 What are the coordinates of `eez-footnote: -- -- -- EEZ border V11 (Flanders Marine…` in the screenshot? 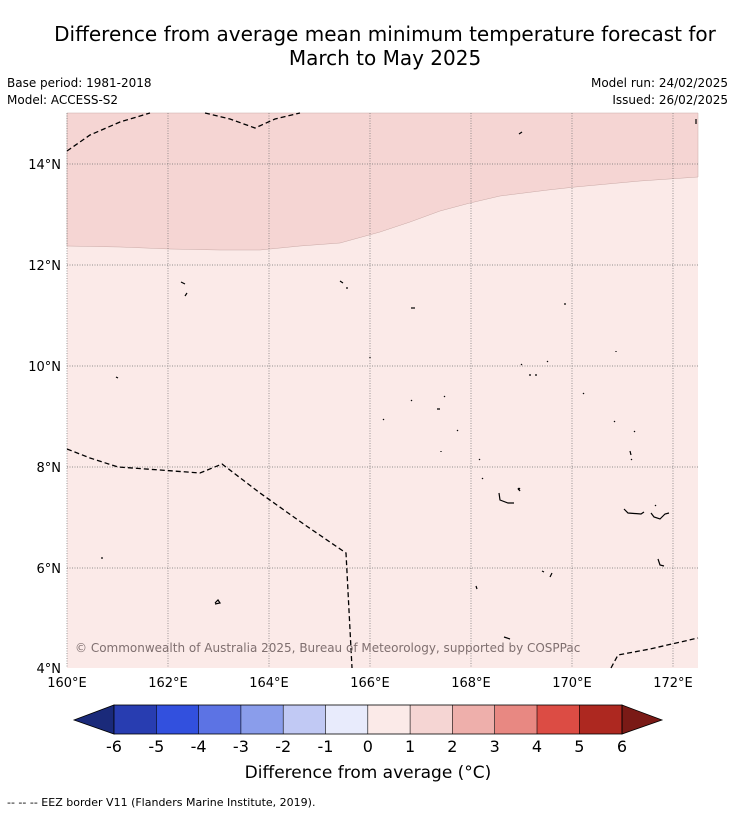 It's located at (161, 802).